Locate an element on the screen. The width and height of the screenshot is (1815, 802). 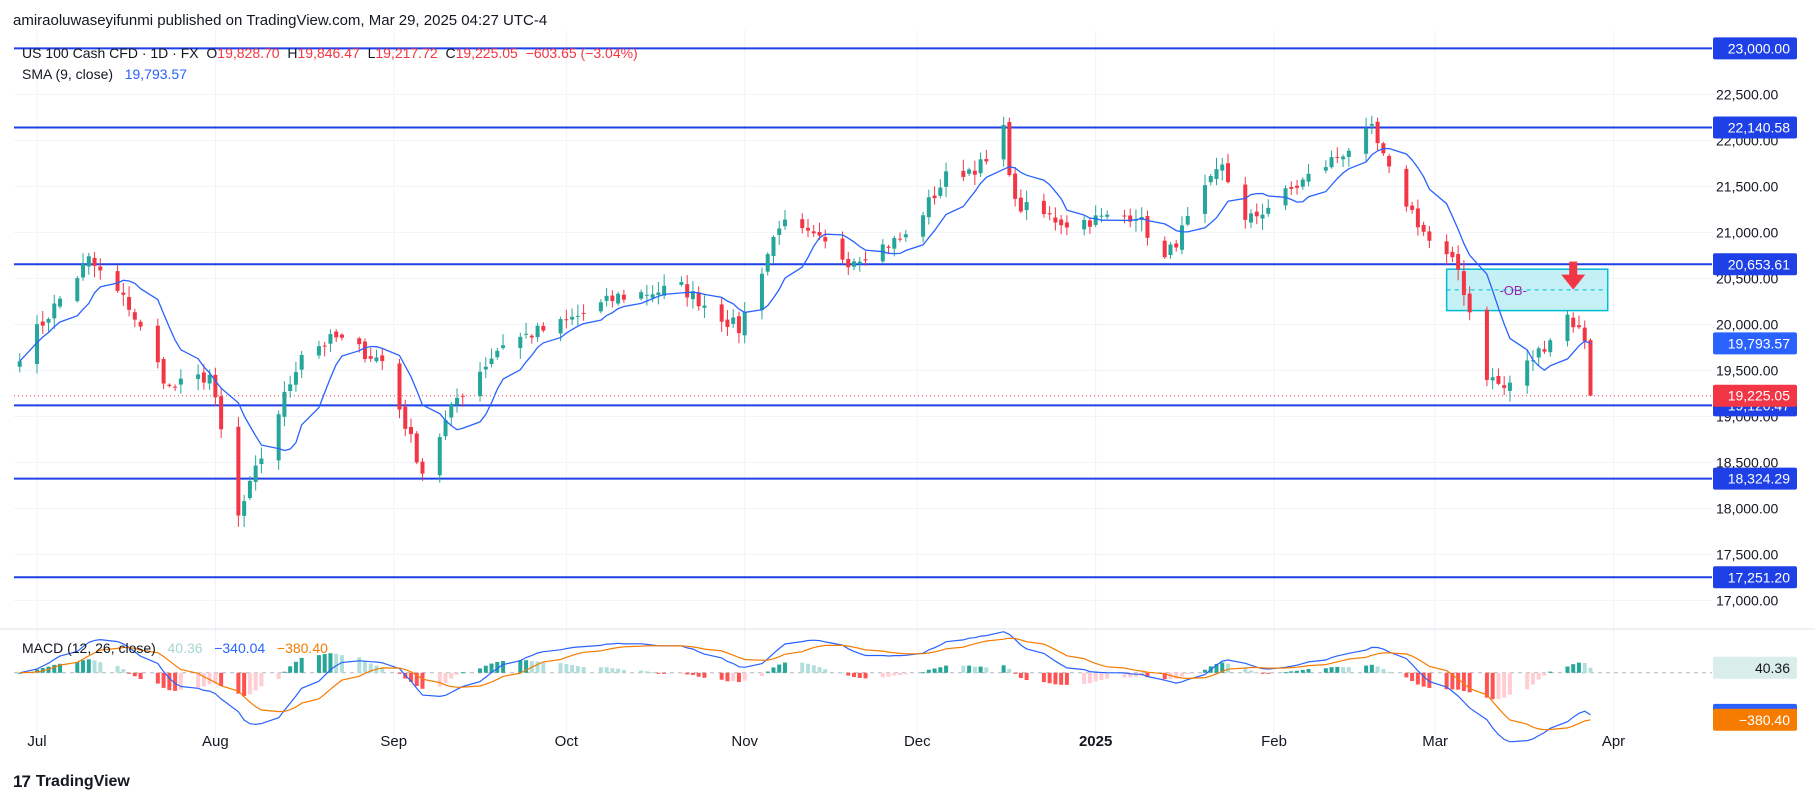
last-price-badge-bg is located at coordinates (1755, 395).